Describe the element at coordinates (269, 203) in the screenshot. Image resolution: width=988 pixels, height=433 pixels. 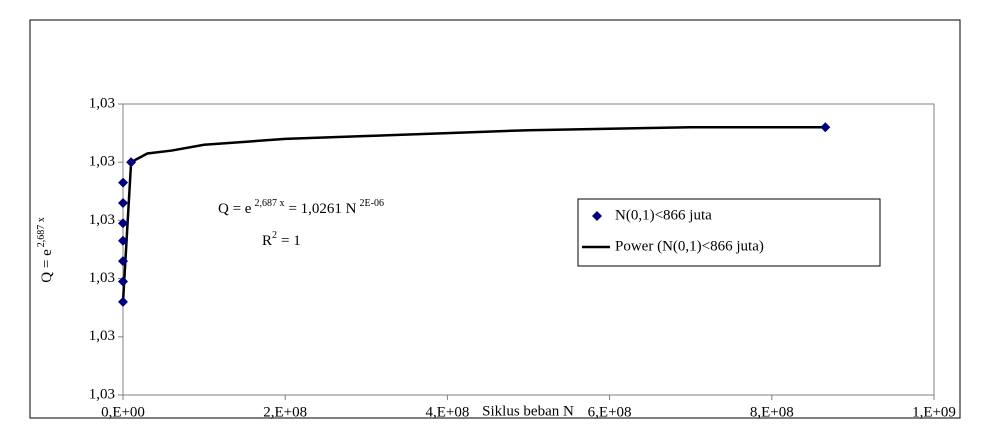
I see `eq-lhs-exp: 2,687 x` at that location.